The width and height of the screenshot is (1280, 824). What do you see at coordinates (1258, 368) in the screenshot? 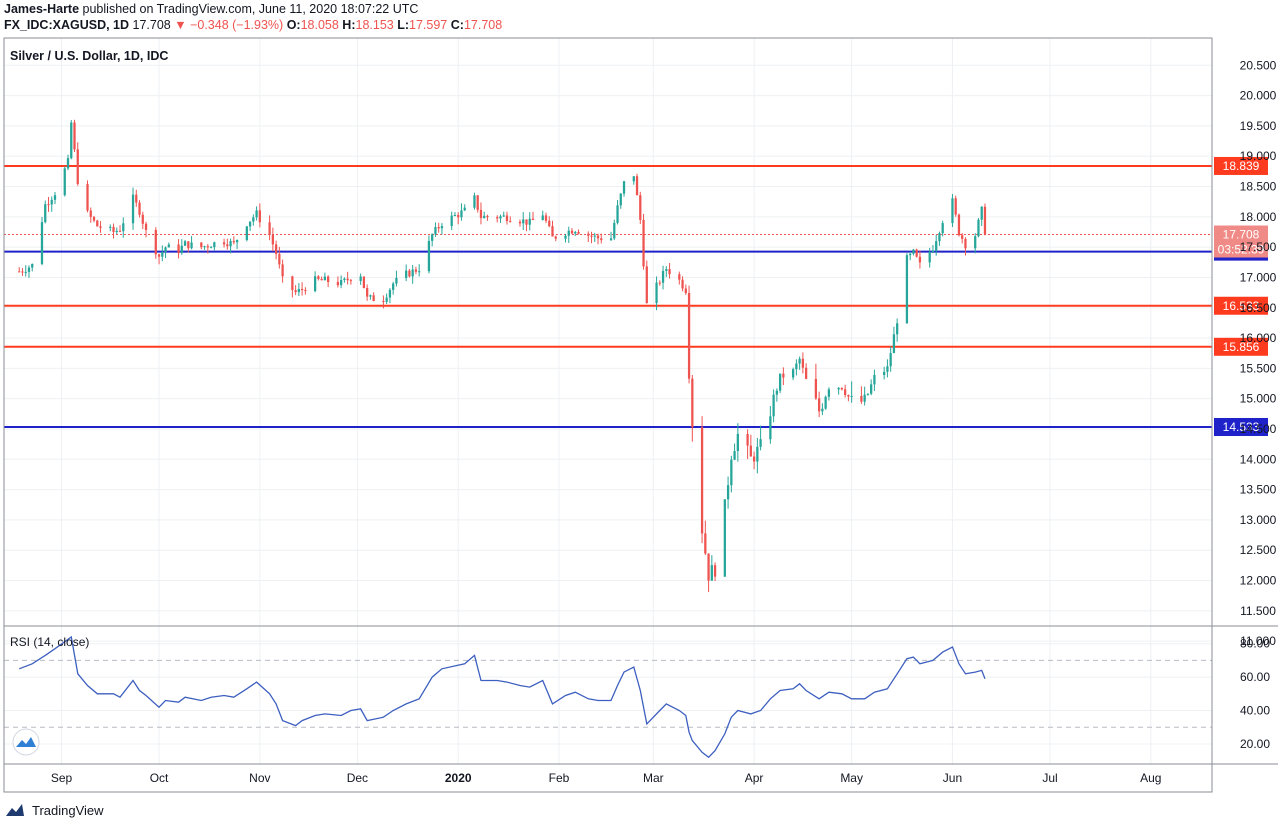
I see `y-tick-label: 15.500` at bounding box center [1258, 368].